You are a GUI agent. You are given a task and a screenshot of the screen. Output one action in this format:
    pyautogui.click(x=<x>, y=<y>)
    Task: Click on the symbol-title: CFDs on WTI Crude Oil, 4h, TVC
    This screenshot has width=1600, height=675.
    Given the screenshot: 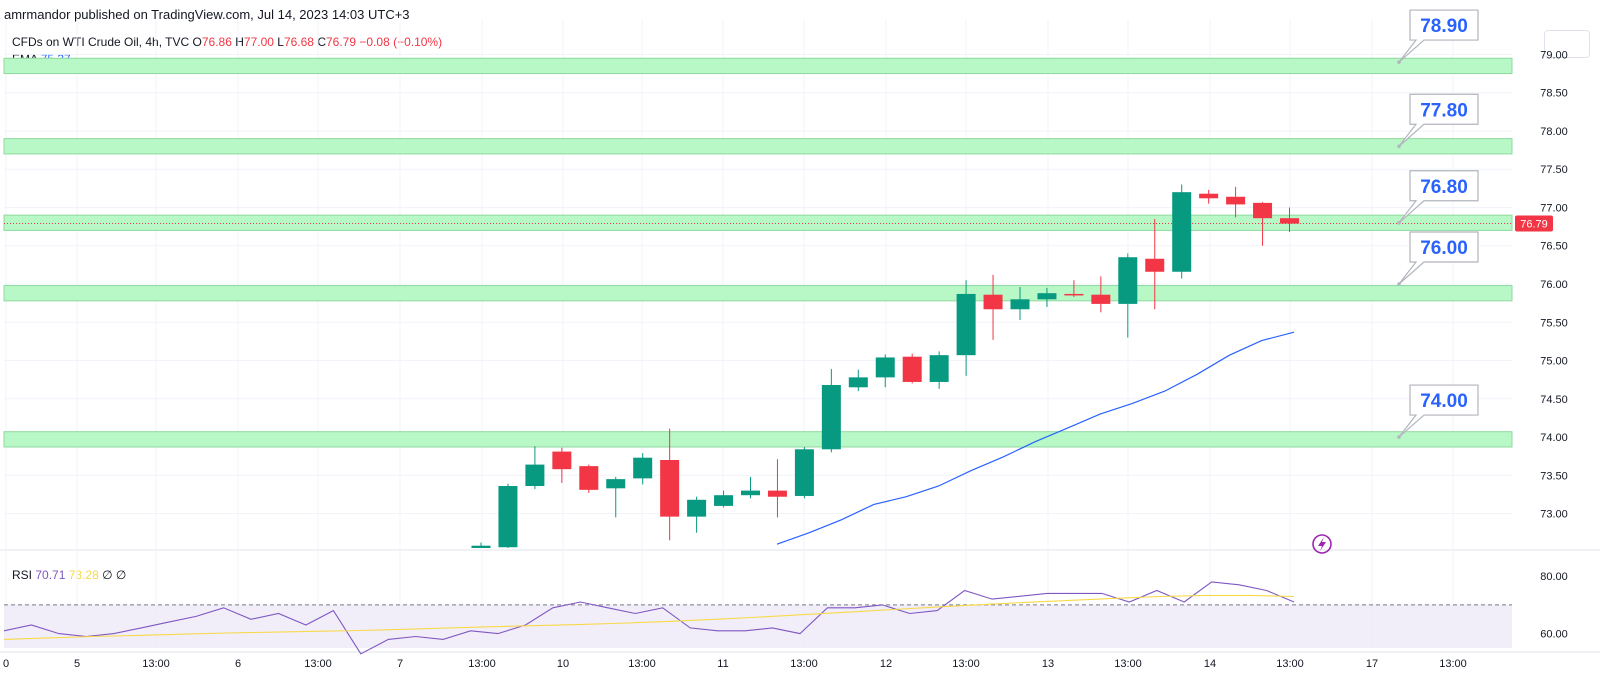 What is the action you would take?
    pyautogui.click(x=101, y=42)
    